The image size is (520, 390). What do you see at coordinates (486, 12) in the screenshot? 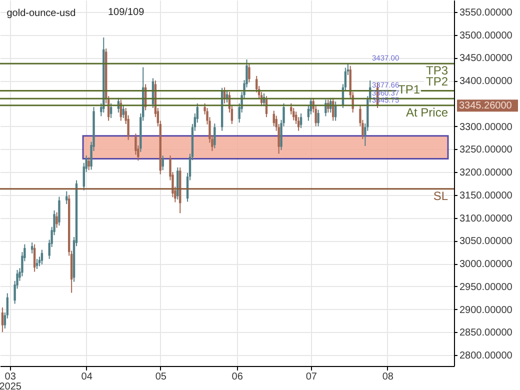
I see `y-tick-label: 3550.00000` at bounding box center [486, 12].